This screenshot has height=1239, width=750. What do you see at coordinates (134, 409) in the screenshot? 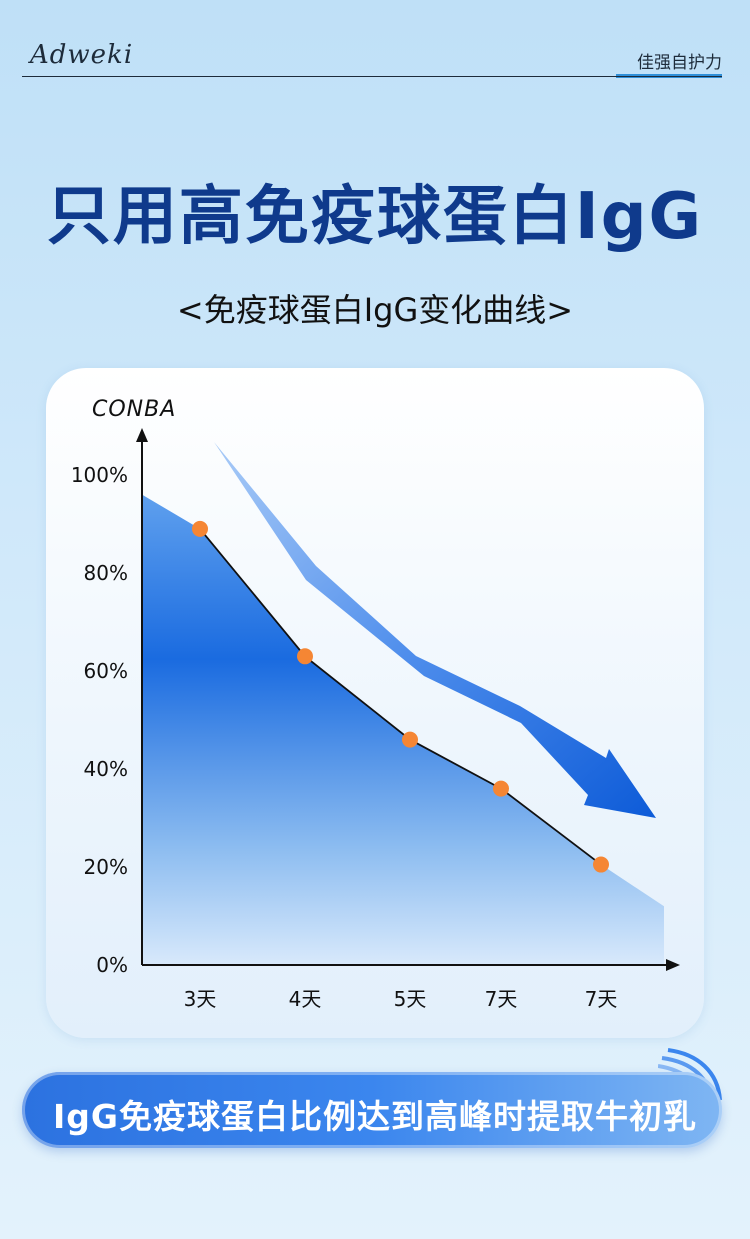
I see `y-axis-label: CONBA` at bounding box center [134, 409].